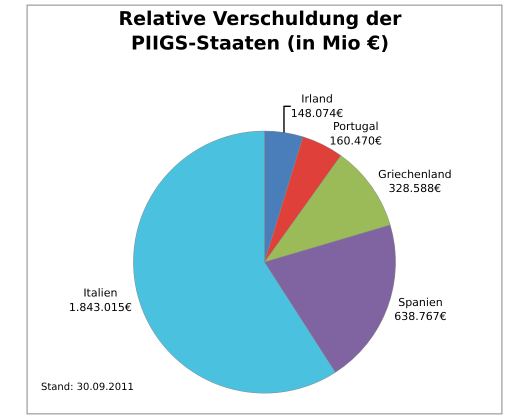  Describe the element at coordinates (87, 387) in the screenshot. I see `text: Stand: 30.09.2011` at that location.